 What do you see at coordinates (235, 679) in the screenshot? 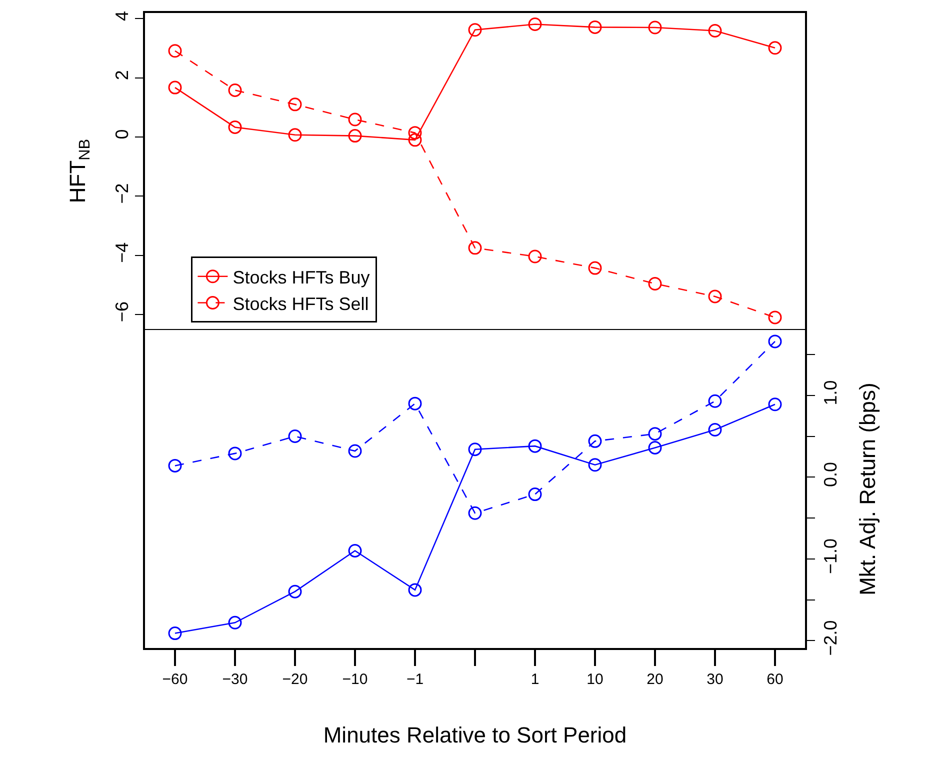
I see `x-tick-label: −30` at bounding box center [235, 679].